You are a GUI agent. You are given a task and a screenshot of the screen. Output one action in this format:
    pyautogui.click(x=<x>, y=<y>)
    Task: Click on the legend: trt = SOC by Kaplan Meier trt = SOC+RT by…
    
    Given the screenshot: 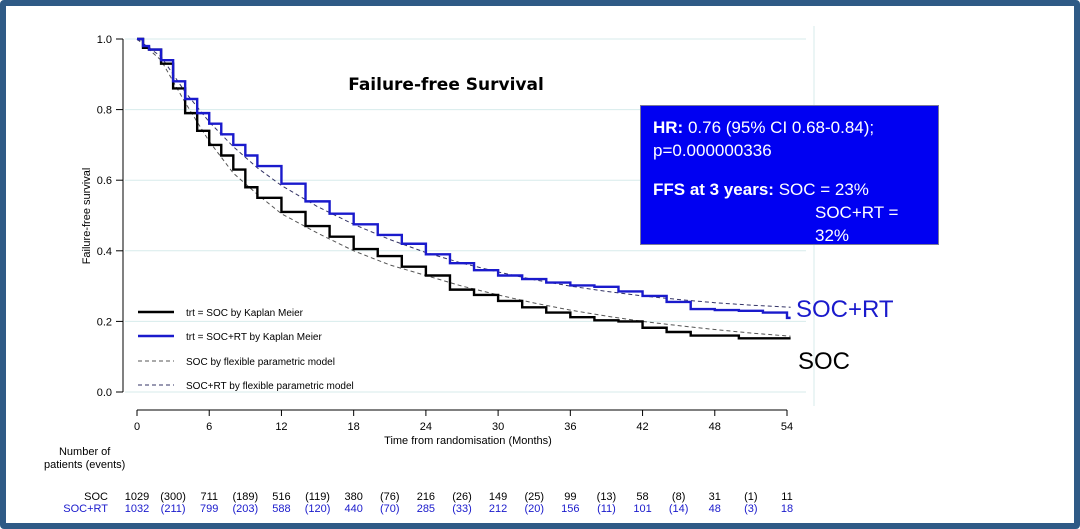 What is the action you would take?
    pyautogui.click(x=246, y=350)
    